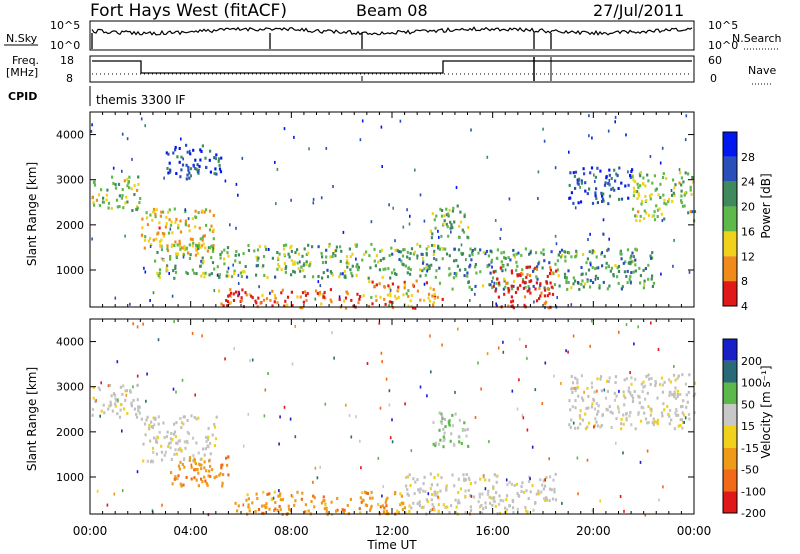 The height and width of the screenshot is (554, 800). I want to click on noise-search-label: N.Search, so click(757, 38).